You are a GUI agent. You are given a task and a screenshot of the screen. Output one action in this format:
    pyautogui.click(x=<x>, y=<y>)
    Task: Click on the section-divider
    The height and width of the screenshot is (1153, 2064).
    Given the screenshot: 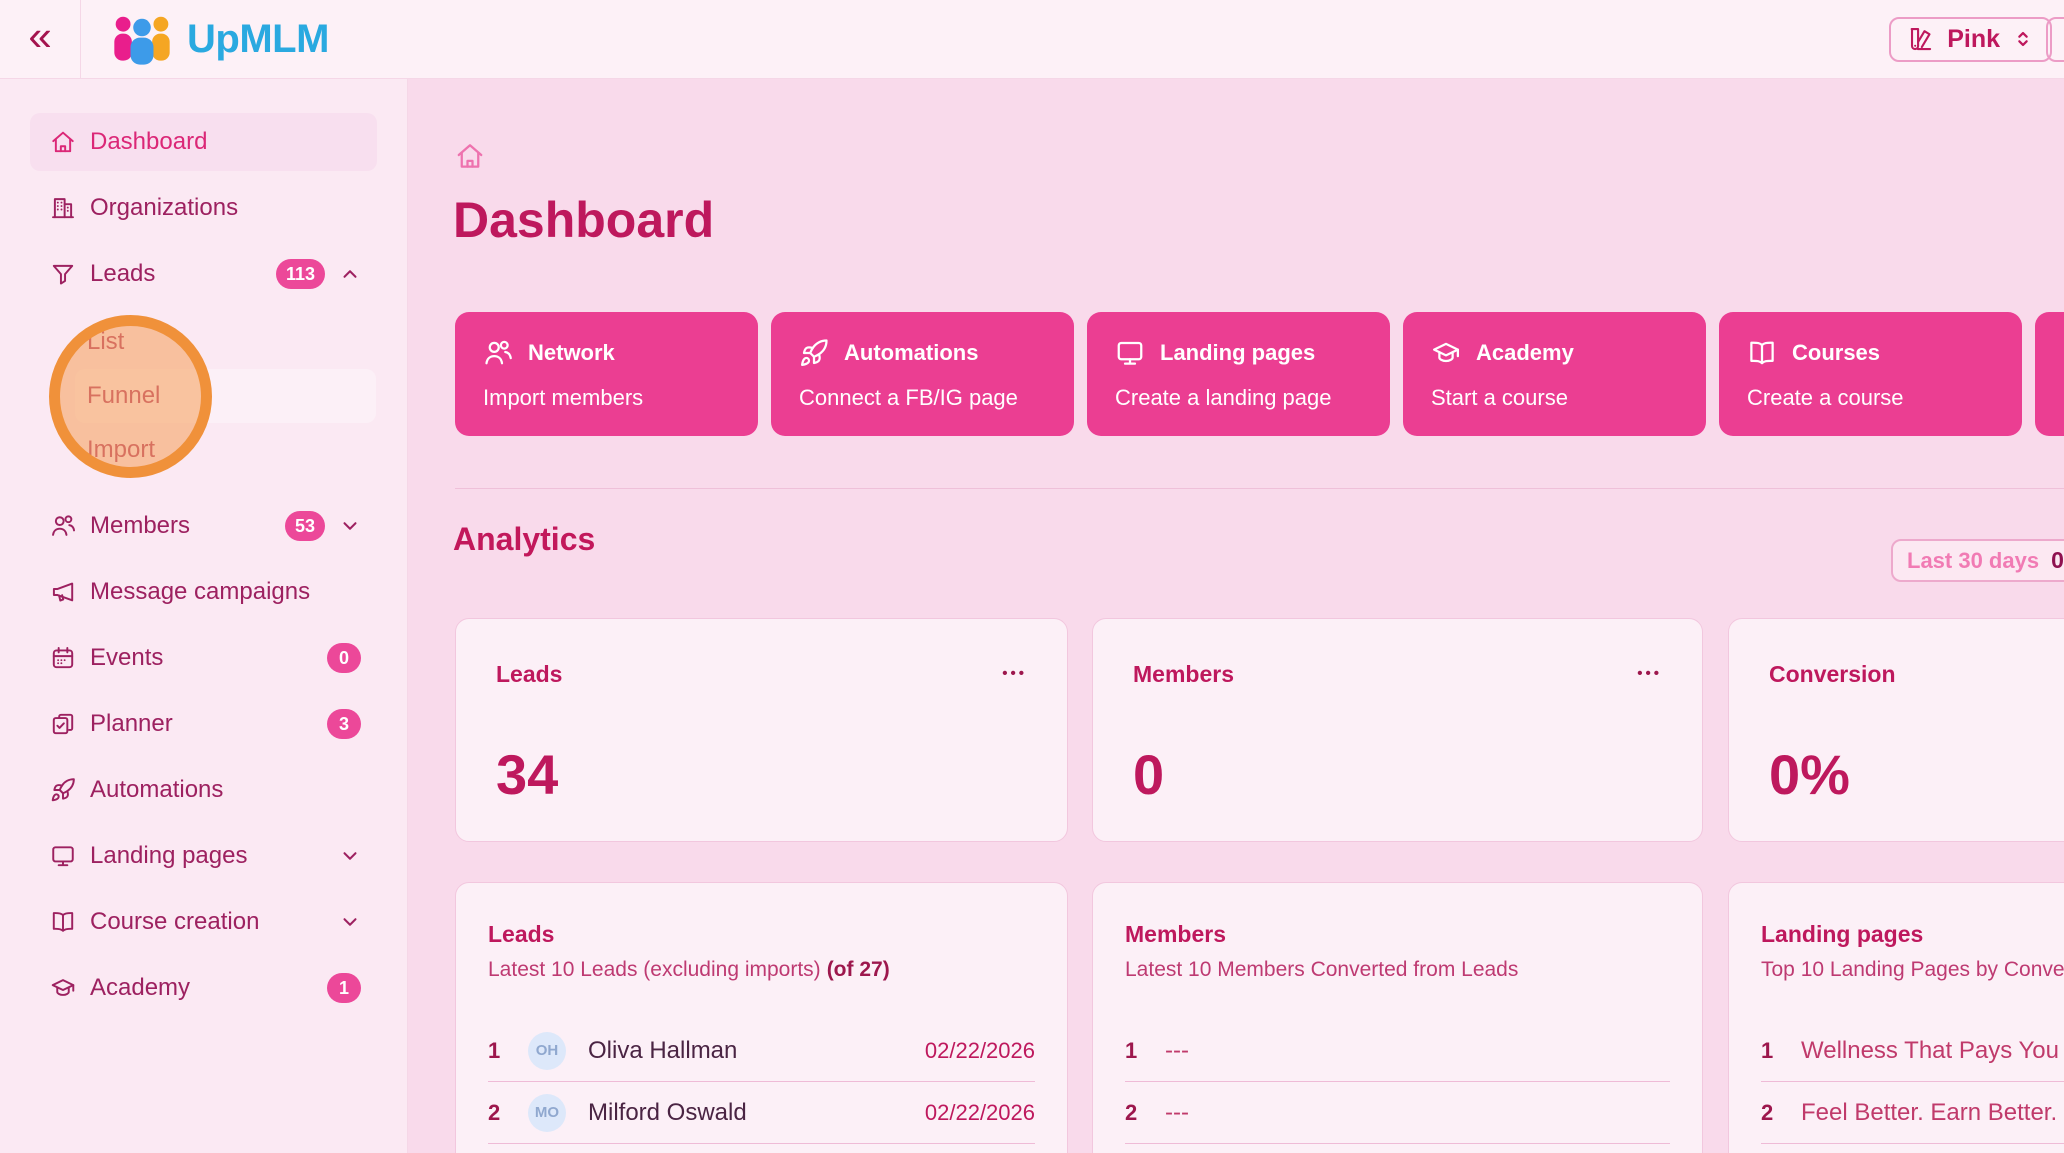 What is the action you would take?
    pyautogui.click(x=1259, y=488)
    